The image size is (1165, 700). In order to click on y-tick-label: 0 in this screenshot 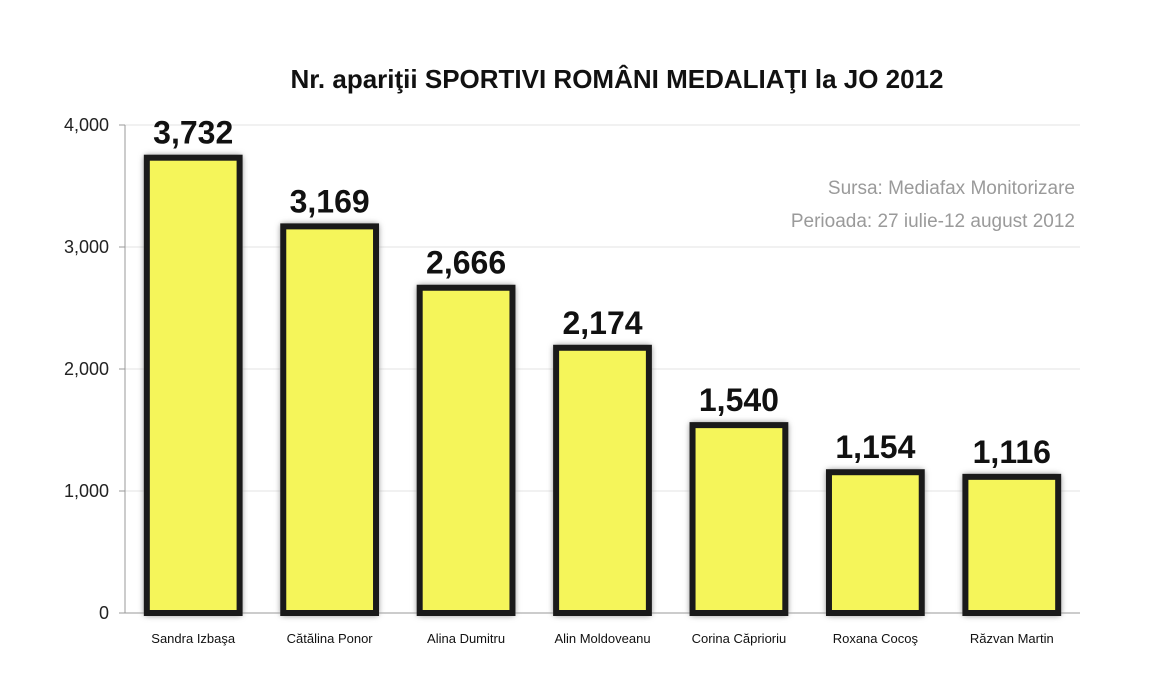, I will do `click(104, 613)`.